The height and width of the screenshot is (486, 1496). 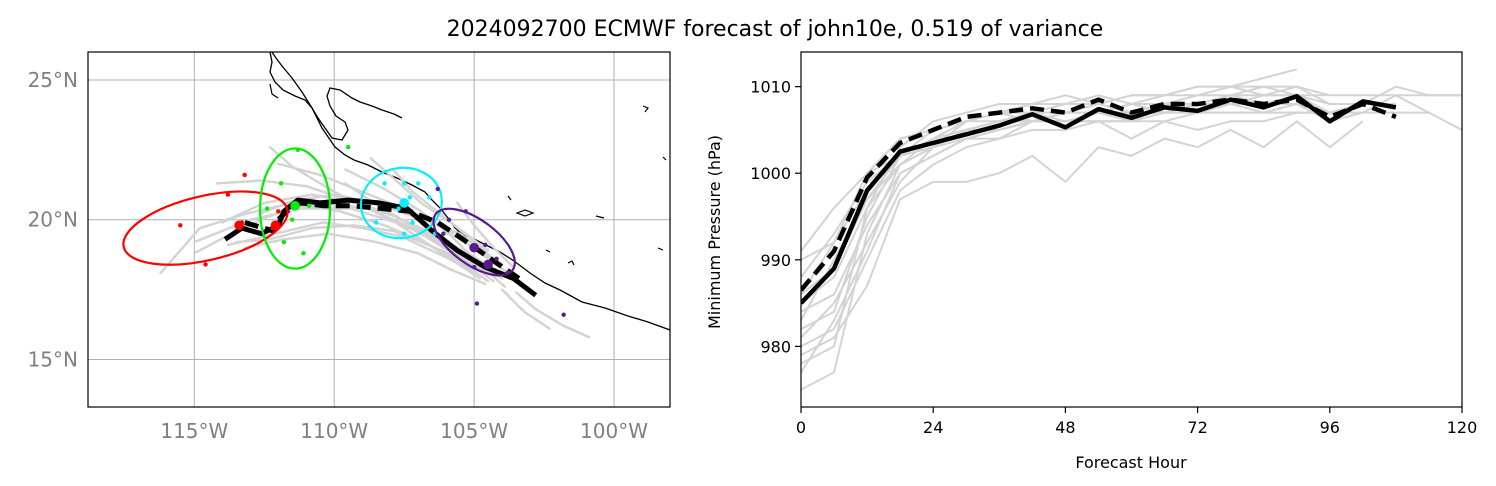 I want to click on x-tick-label: 0, so click(x=801, y=427).